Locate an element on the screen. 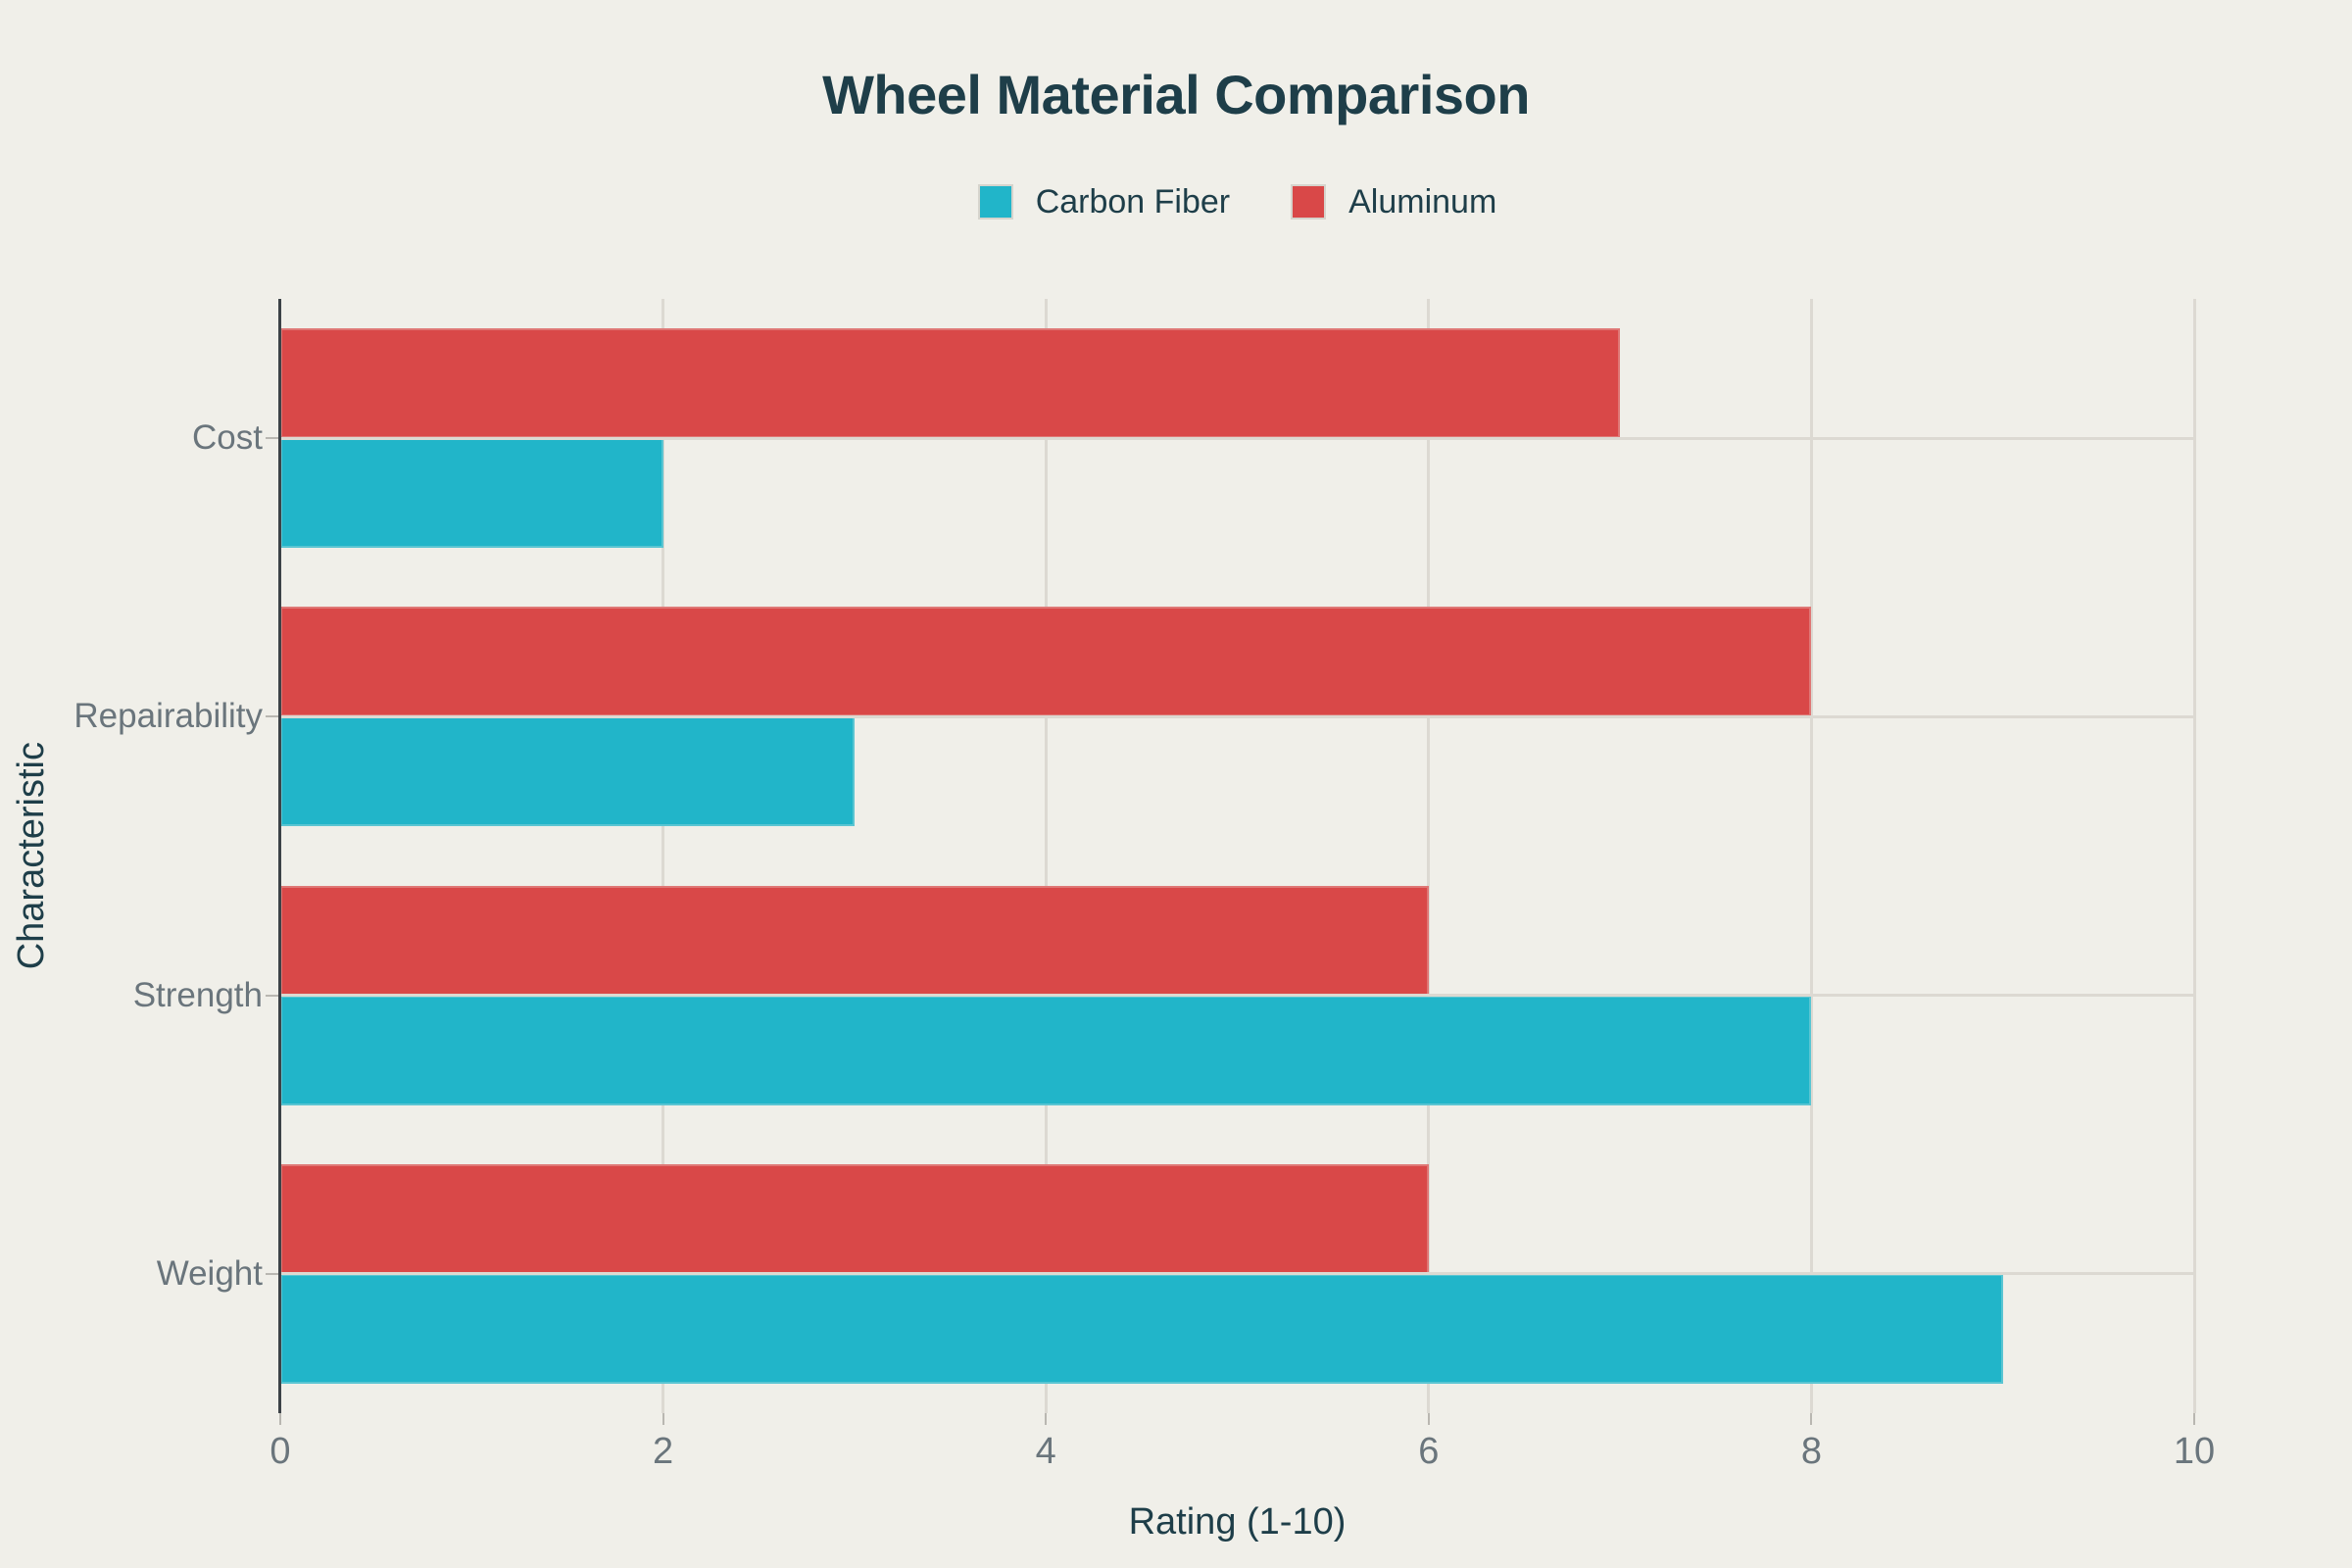 The height and width of the screenshot is (1568, 2352). legend-label-aluminum: Aluminum is located at coordinates (1422, 201).